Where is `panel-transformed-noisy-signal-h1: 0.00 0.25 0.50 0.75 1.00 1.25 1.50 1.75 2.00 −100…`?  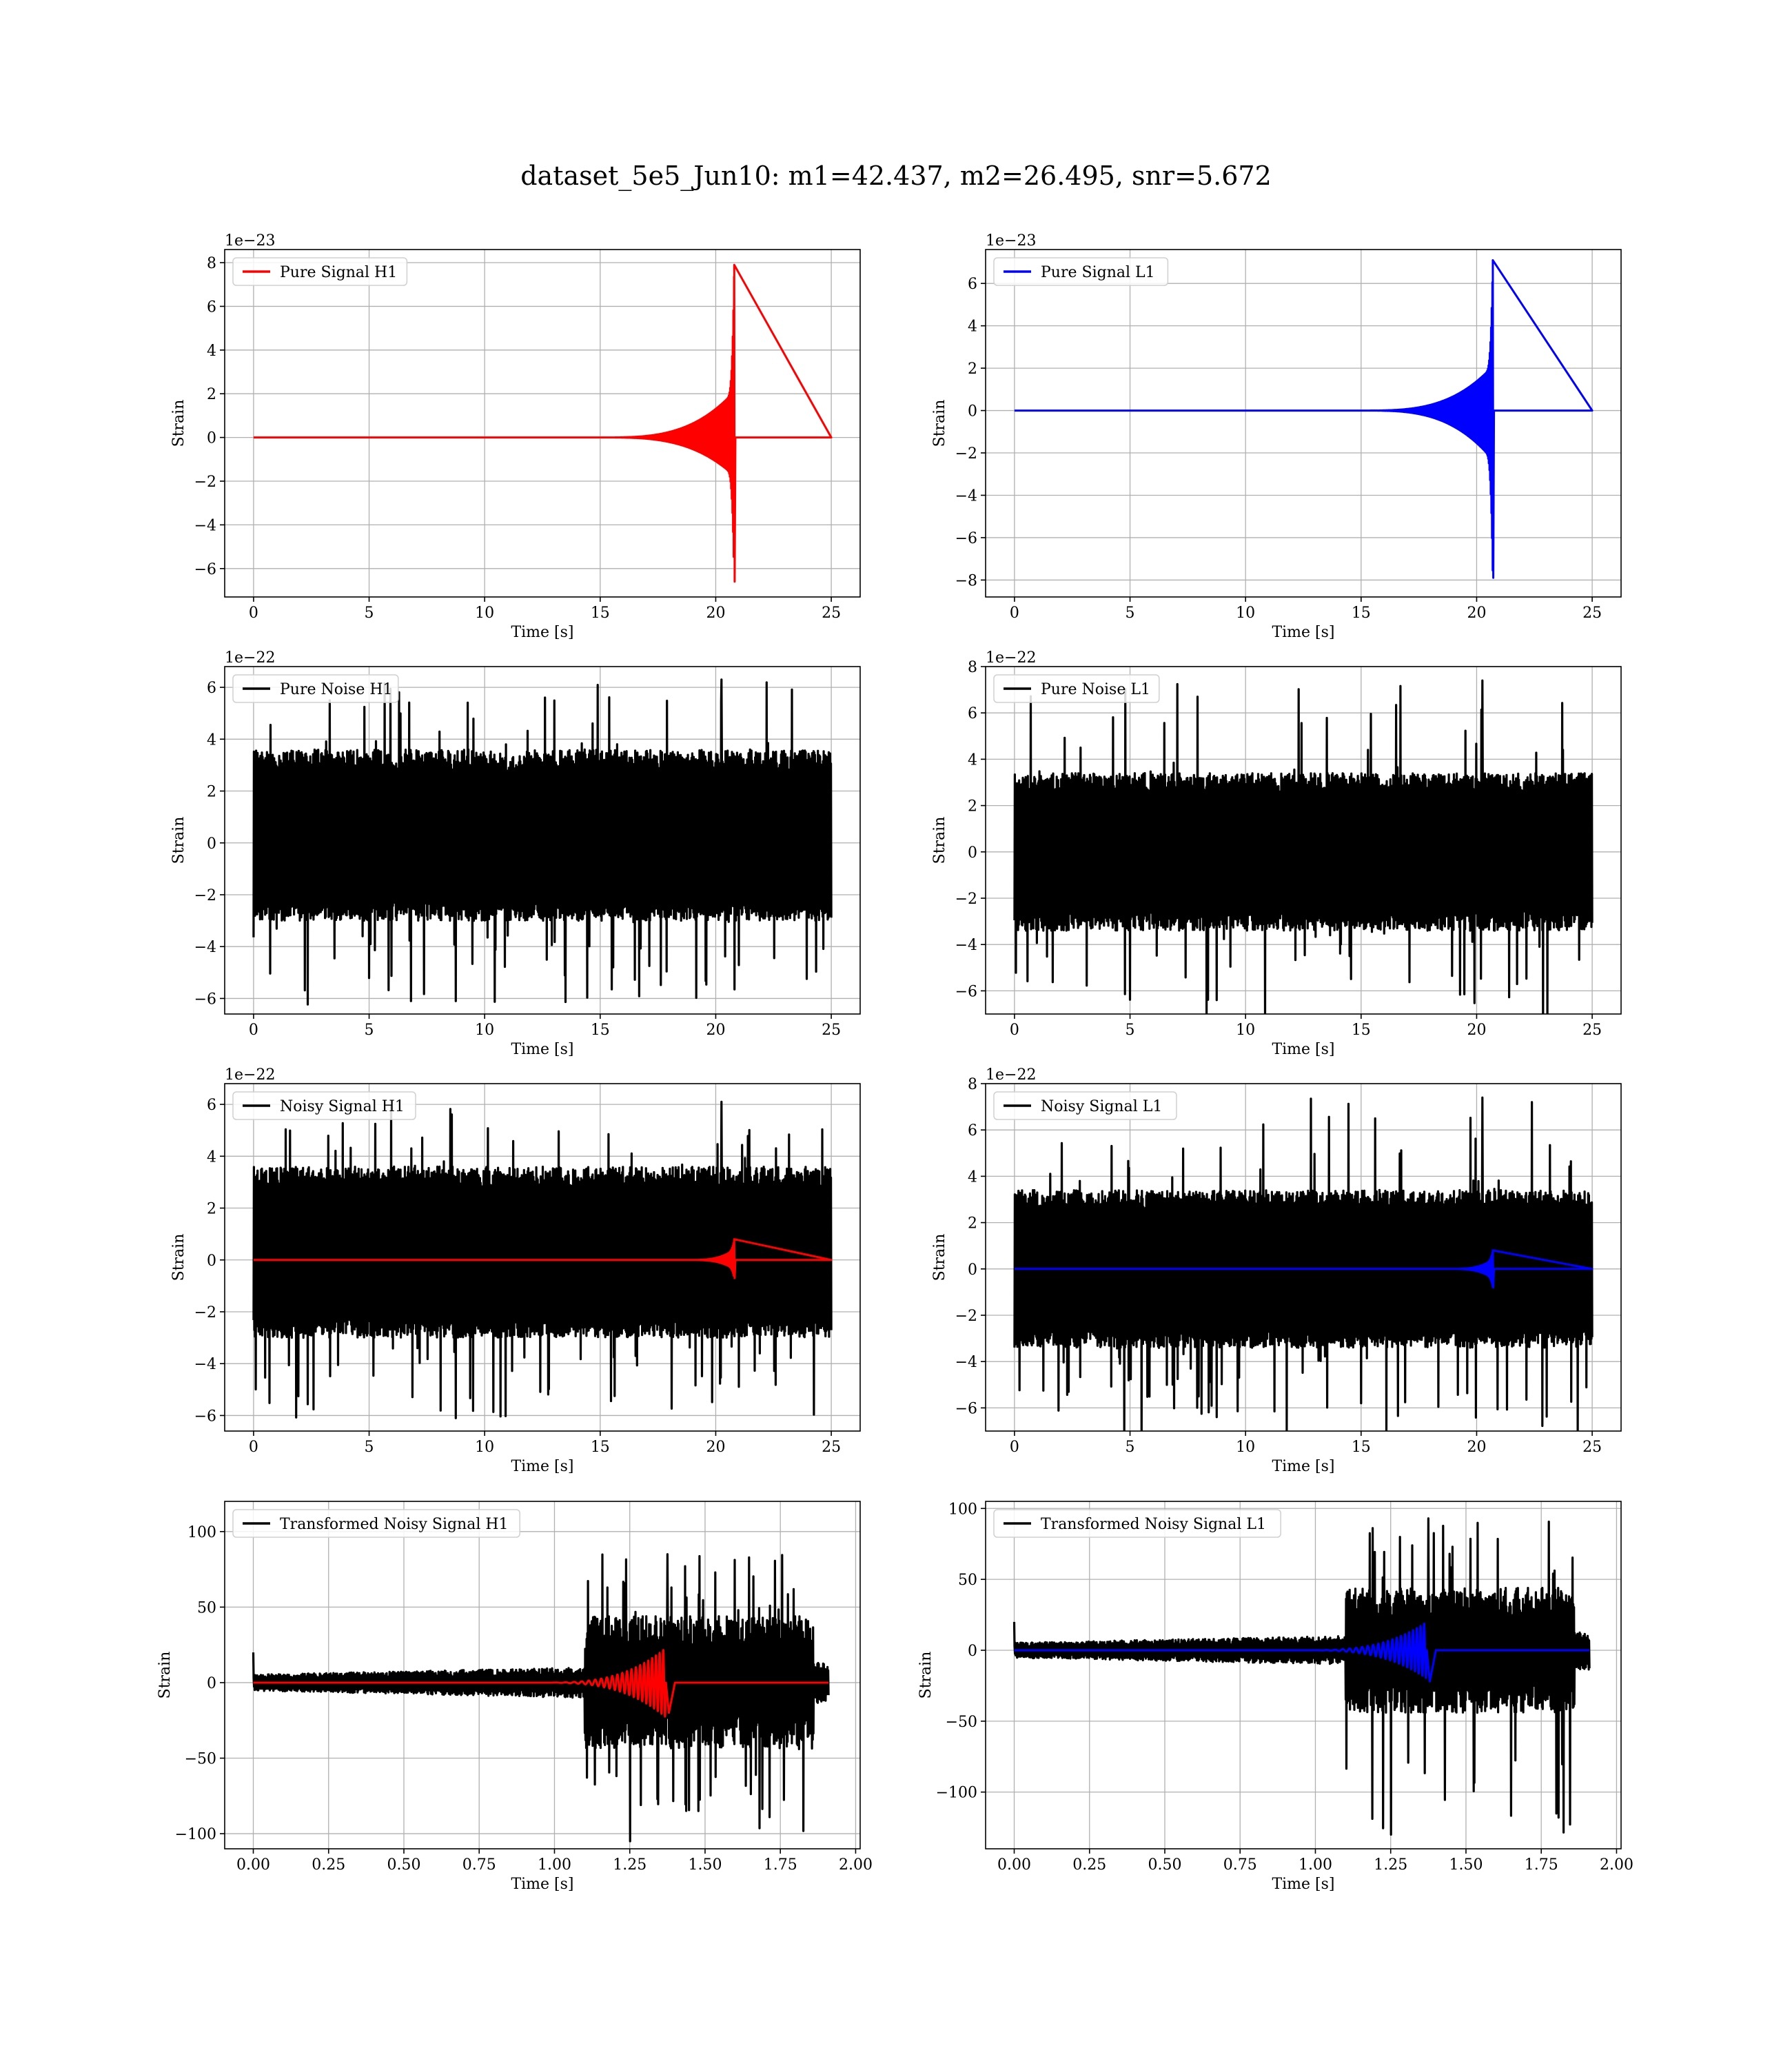
panel-transformed-noisy-signal-h1: 0.00 0.25 0.50 0.75 1.00 1.25 1.50 1.75 2.00 −100… is located at coordinates (514, 1697).